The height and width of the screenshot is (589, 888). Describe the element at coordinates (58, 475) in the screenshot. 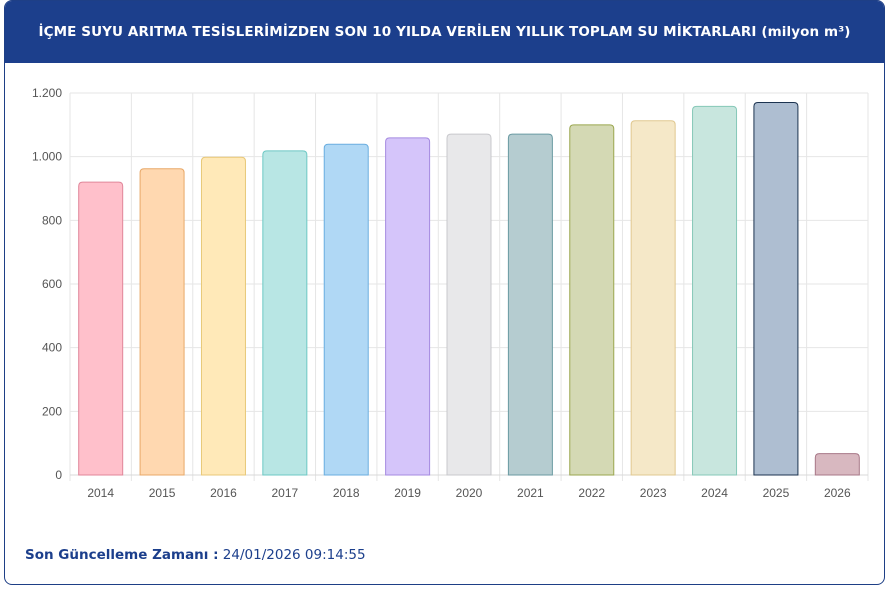

I see `y-tick-label: 0` at that location.